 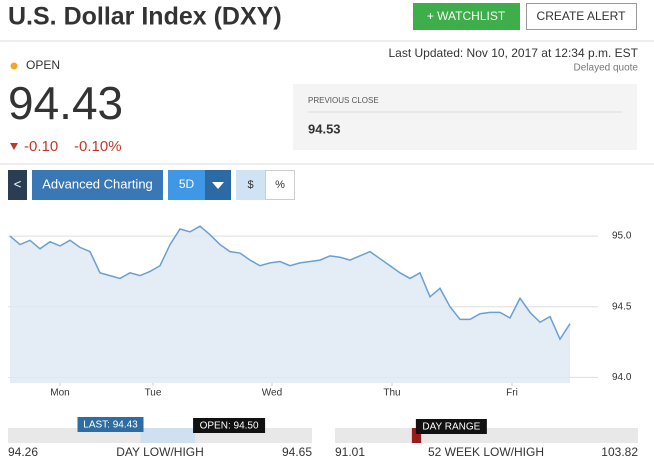 I want to click on percent-button, so click(x=280, y=185).